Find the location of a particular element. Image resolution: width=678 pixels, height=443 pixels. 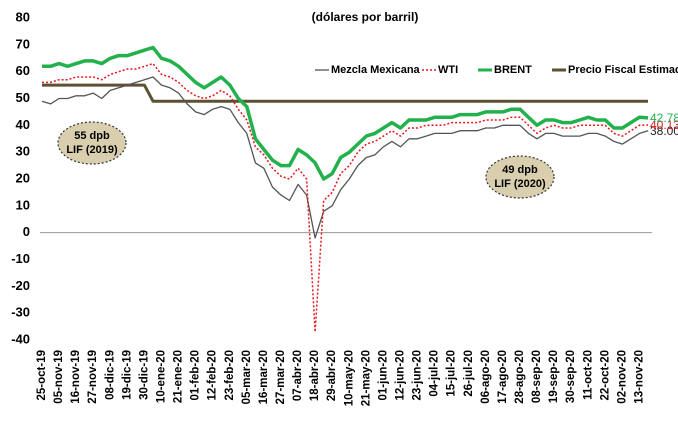

y-tick-label: 50 is located at coordinates (23, 97).